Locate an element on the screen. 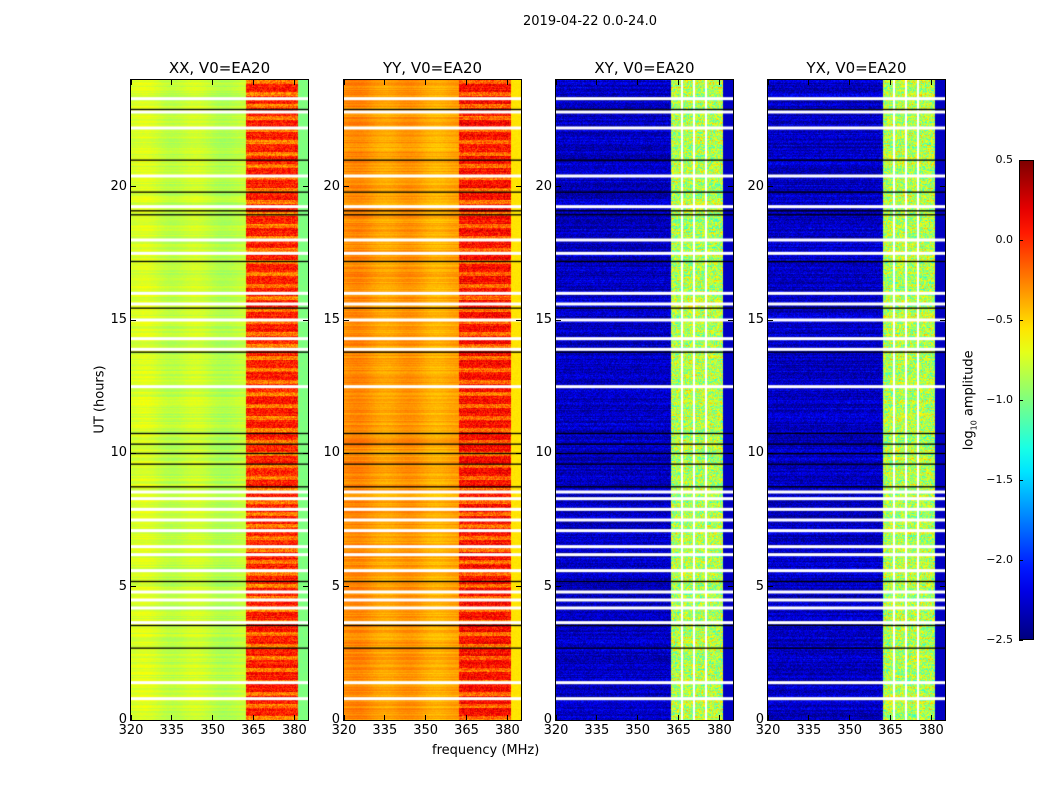 The height and width of the screenshot is (800, 1050). colorbar-tick-label: −2.5 is located at coordinates (999, 639).